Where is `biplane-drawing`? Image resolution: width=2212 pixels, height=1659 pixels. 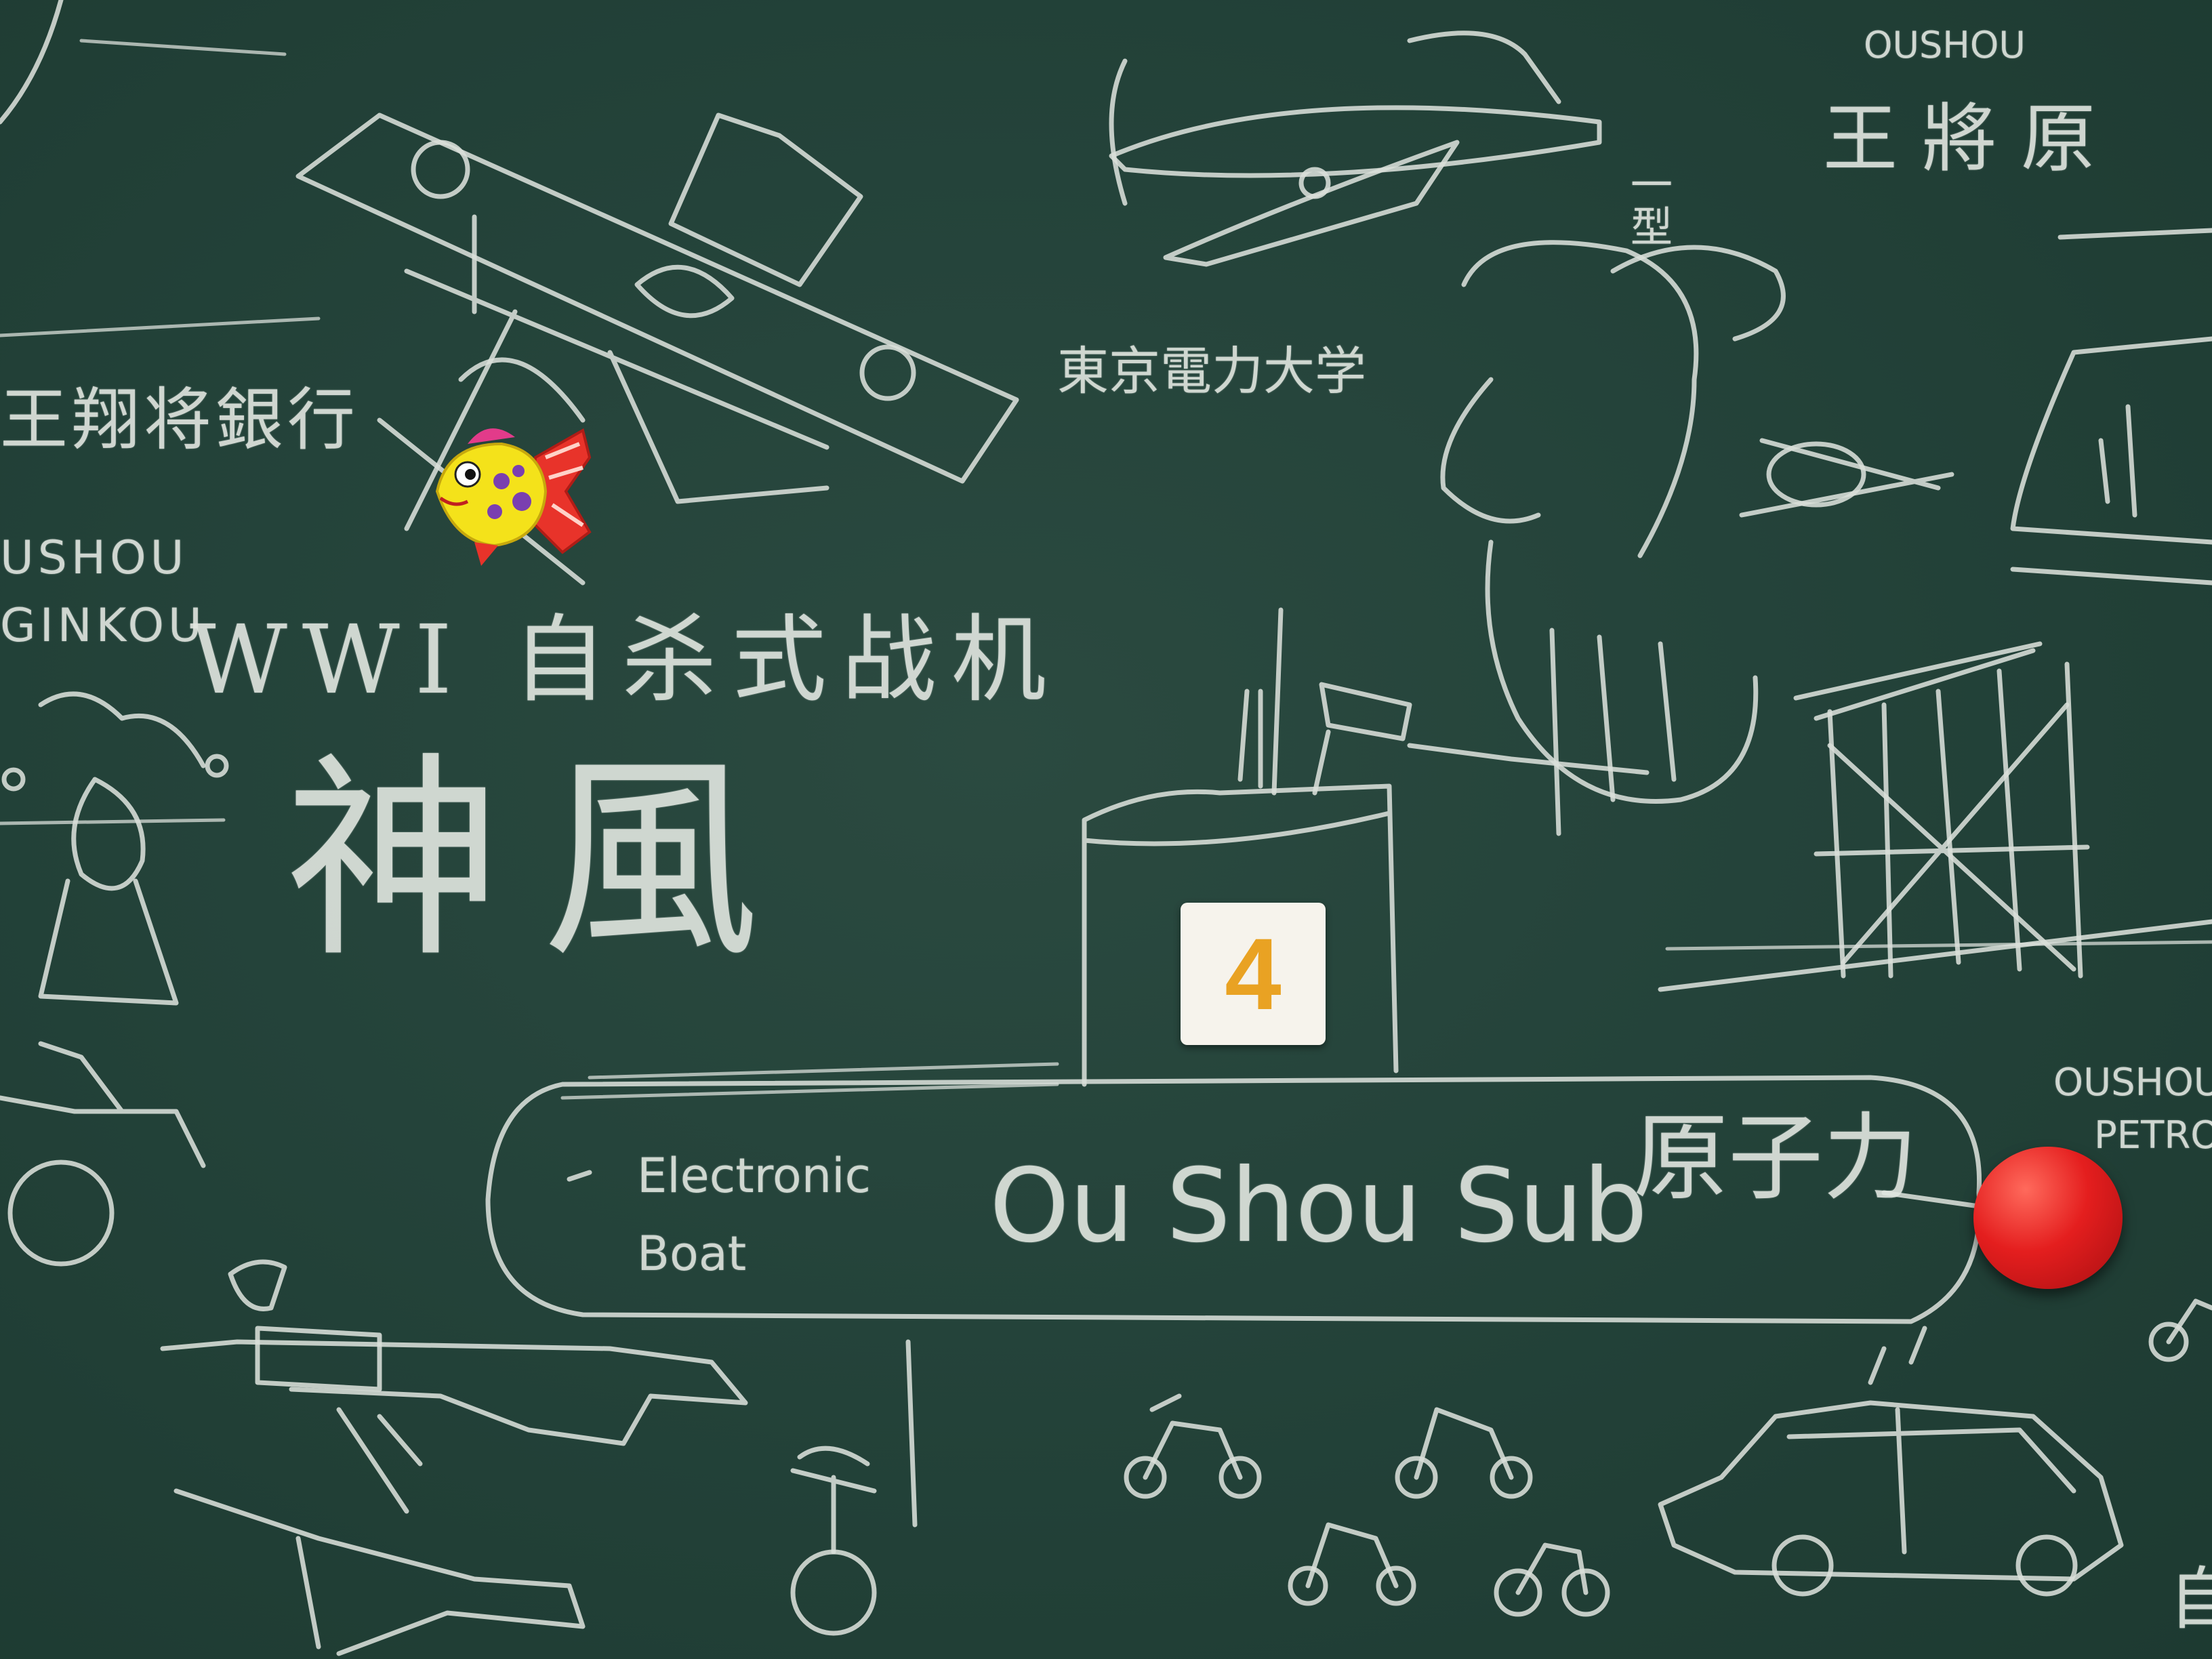 biplane-drawing is located at coordinates (657, 349).